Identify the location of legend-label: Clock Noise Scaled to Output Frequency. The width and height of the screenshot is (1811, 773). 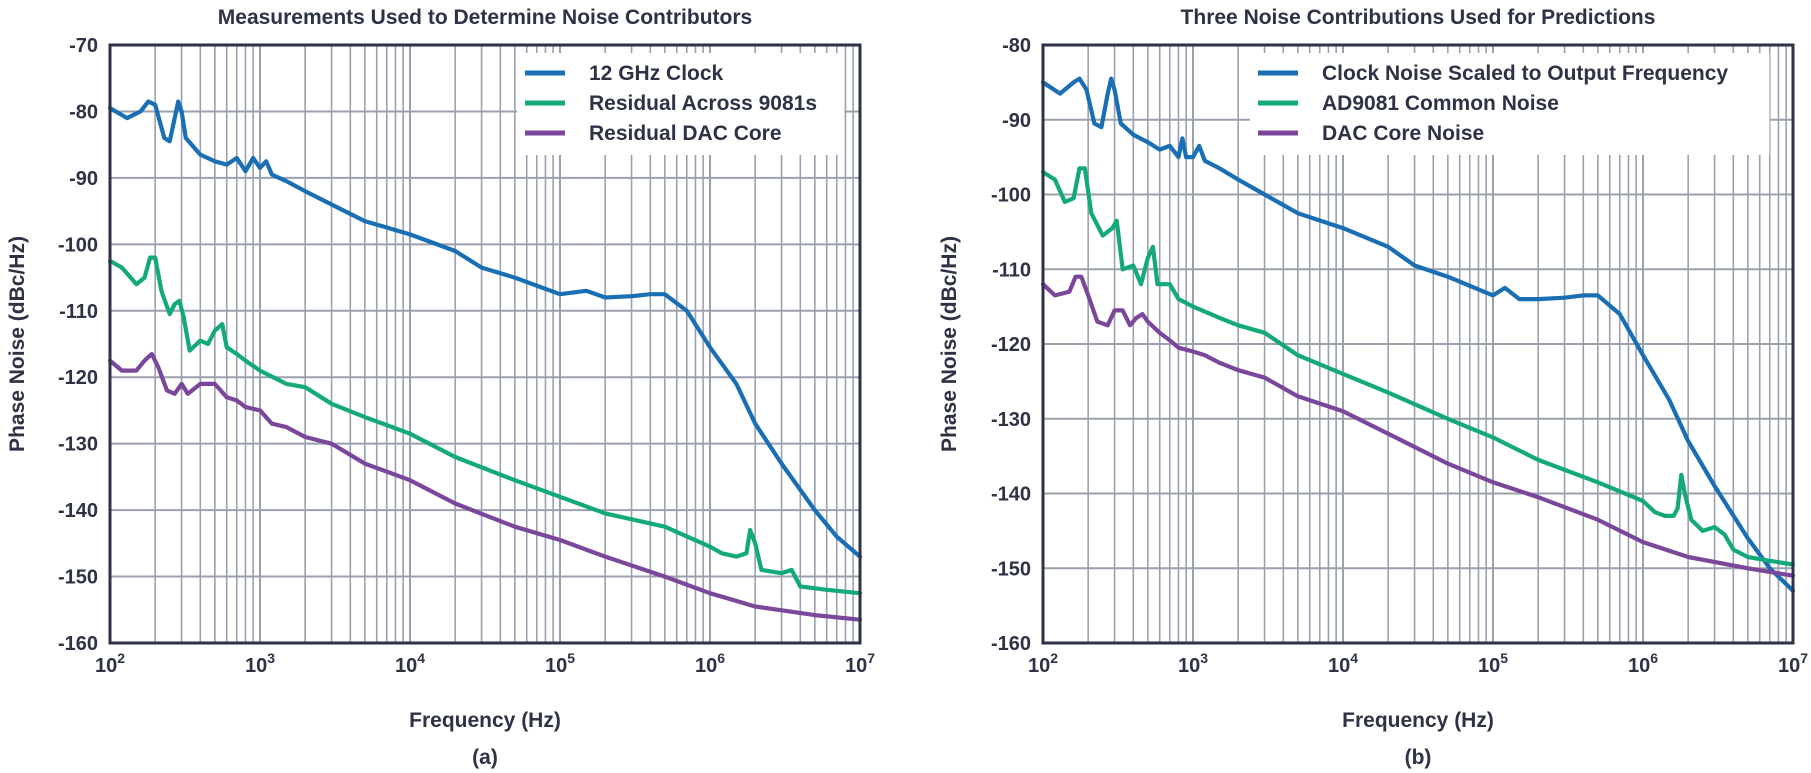
(1525, 73).